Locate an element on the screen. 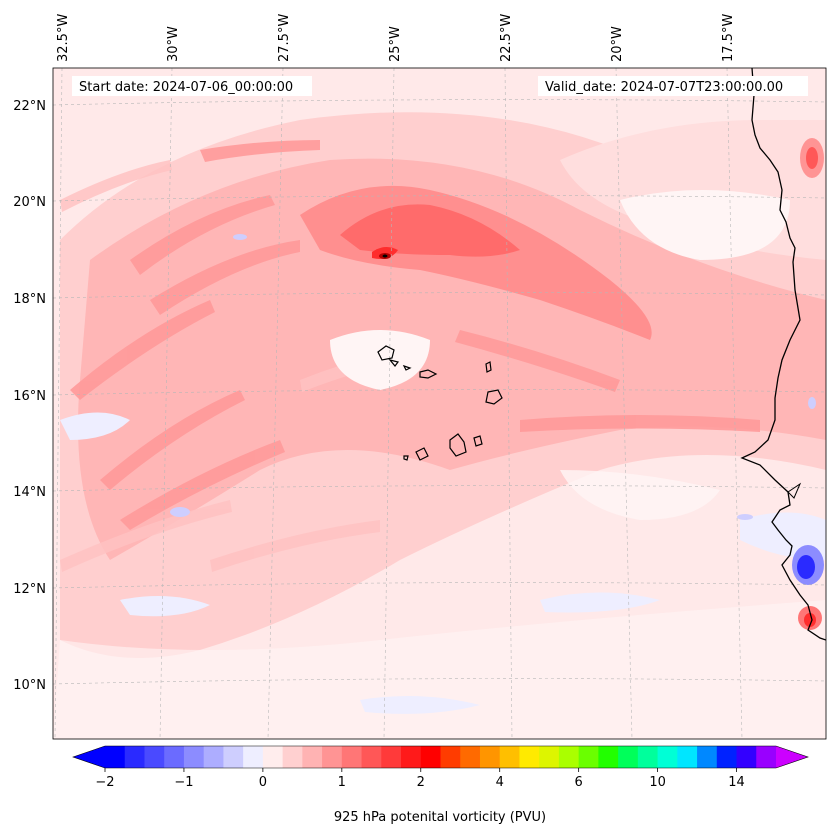 This screenshot has height=836, width=837. colorbar-under-arrow is located at coordinates (89, 757).